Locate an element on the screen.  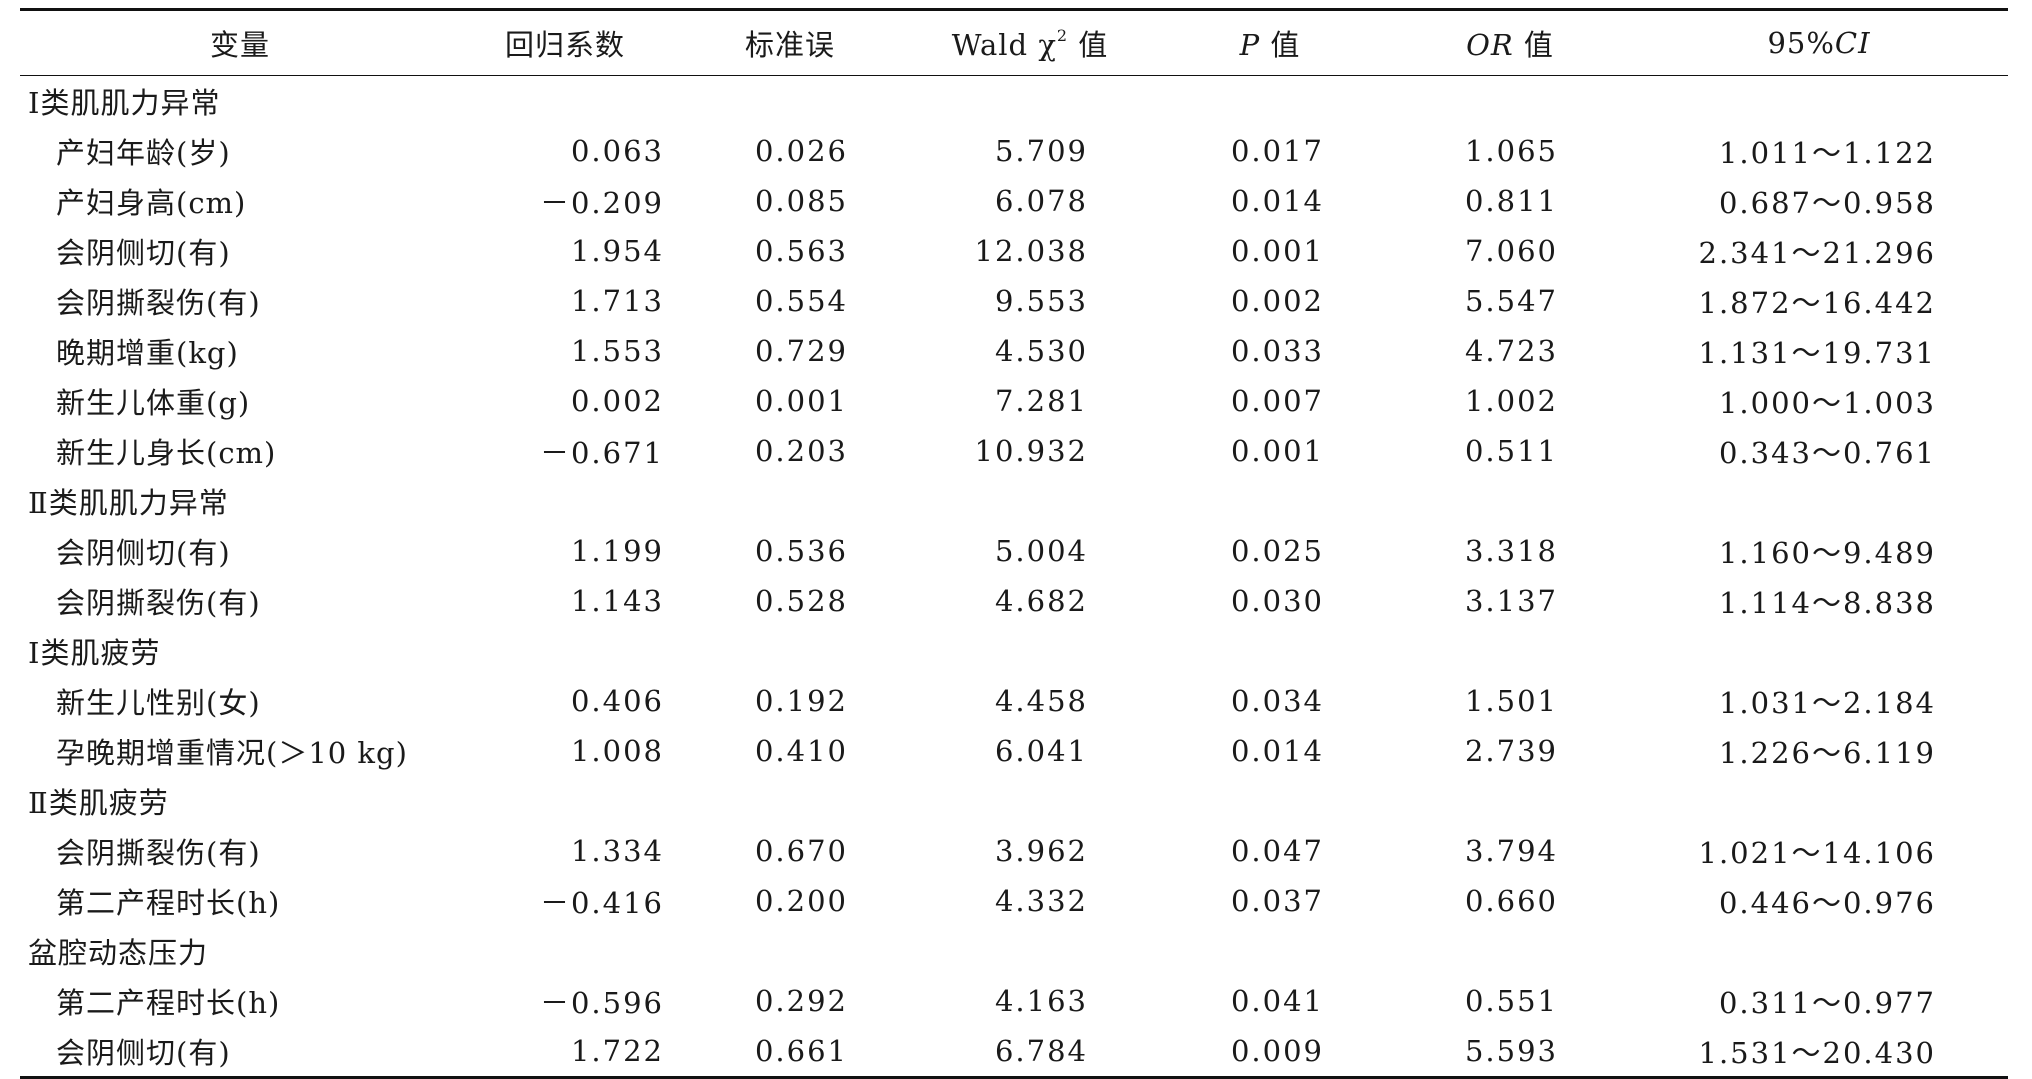
cell-p: 0.047 is located at coordinates (1277, 851).